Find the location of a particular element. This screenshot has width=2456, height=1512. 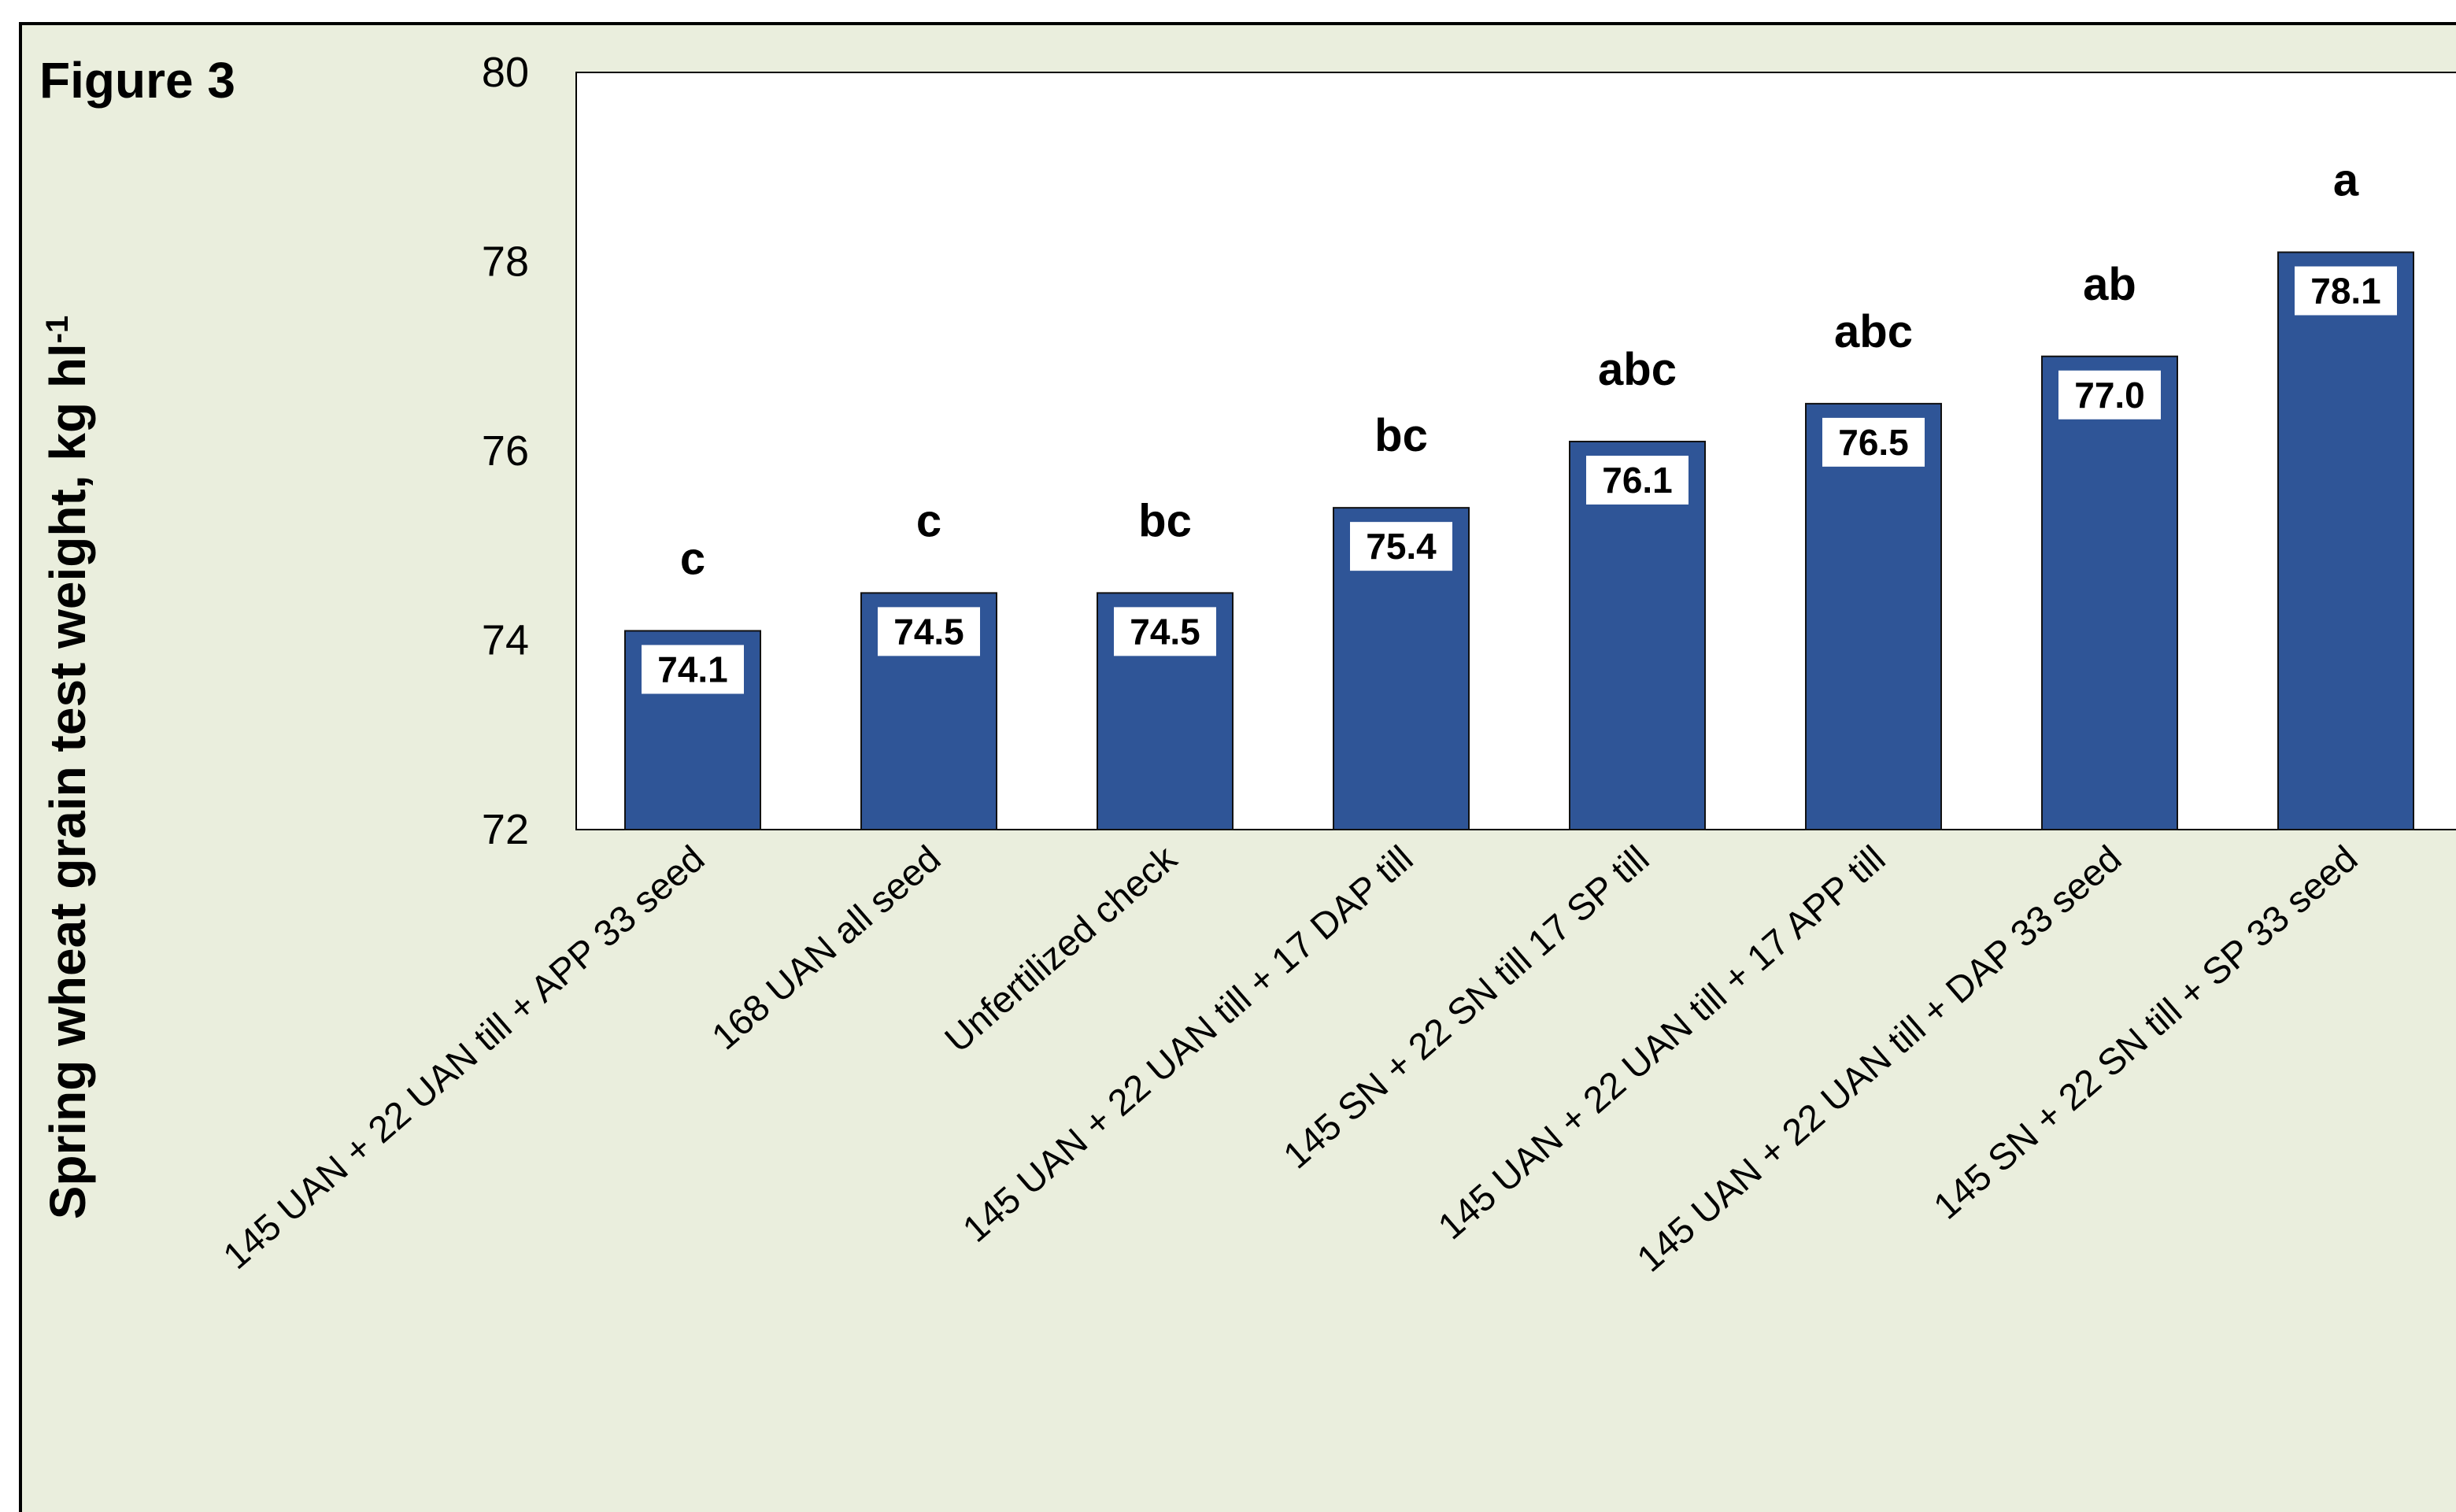

y-tick-label: 72 is located at coordinates (505, 830).